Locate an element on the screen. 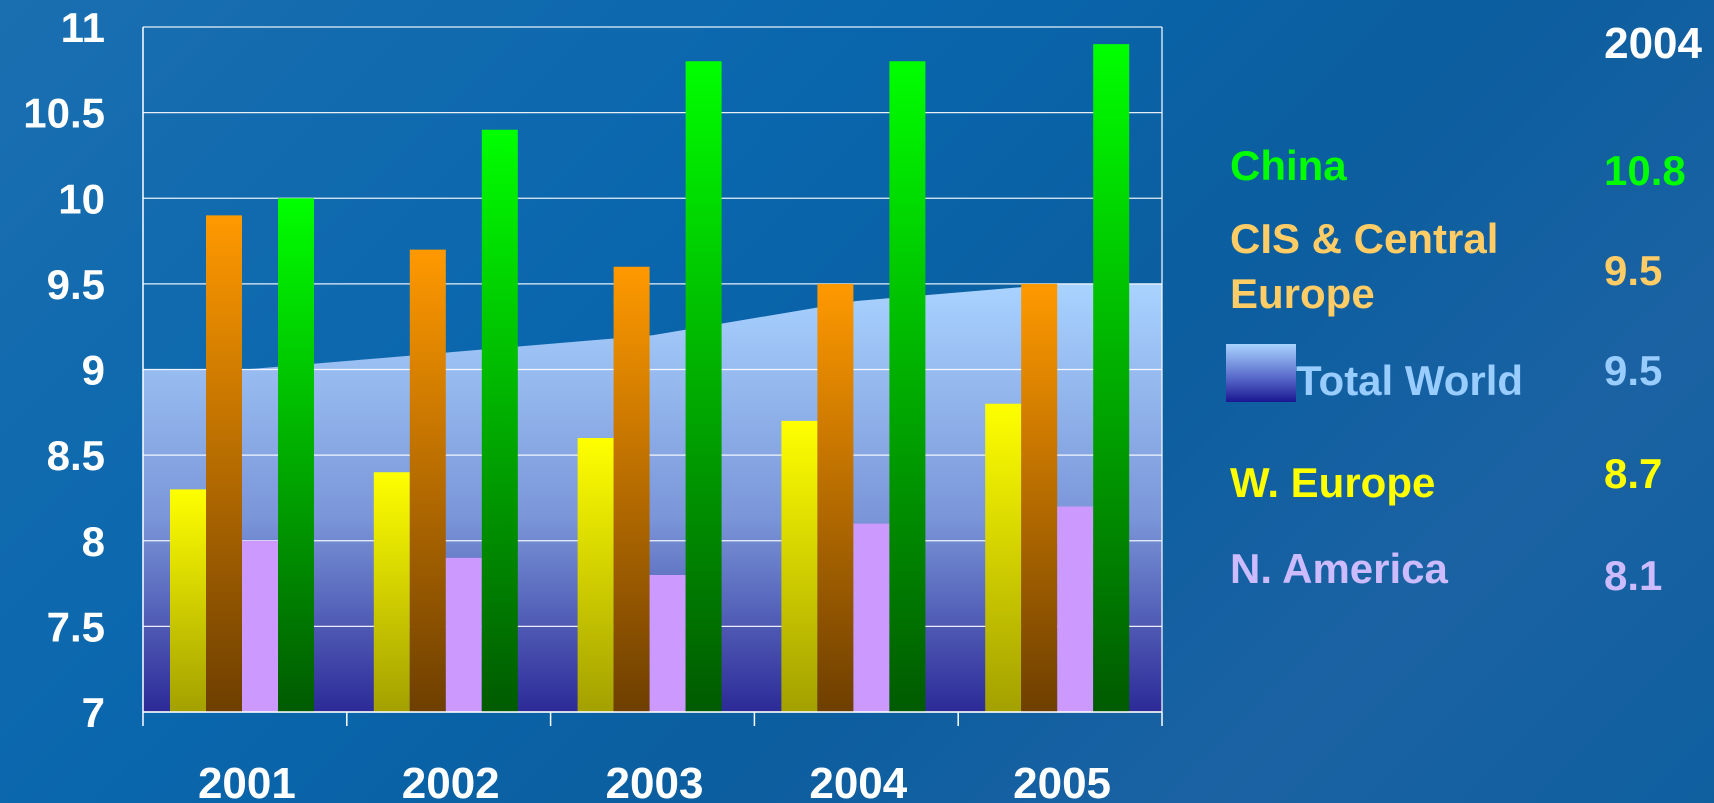 Image resolution: width=1714 pixels, height=803 pixels. y-tick-label: 9.5 is located at coordinates (76, 284).